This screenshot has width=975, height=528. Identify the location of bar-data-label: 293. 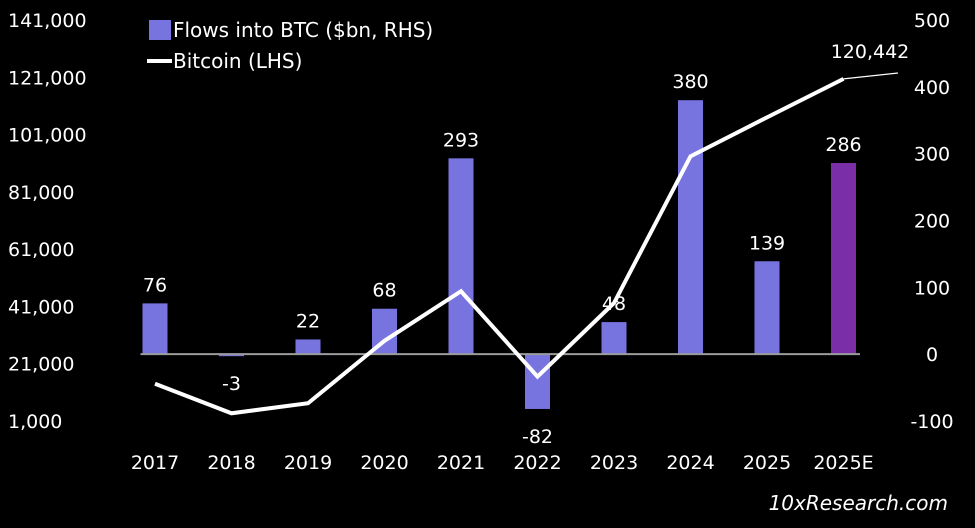
(461, 140).